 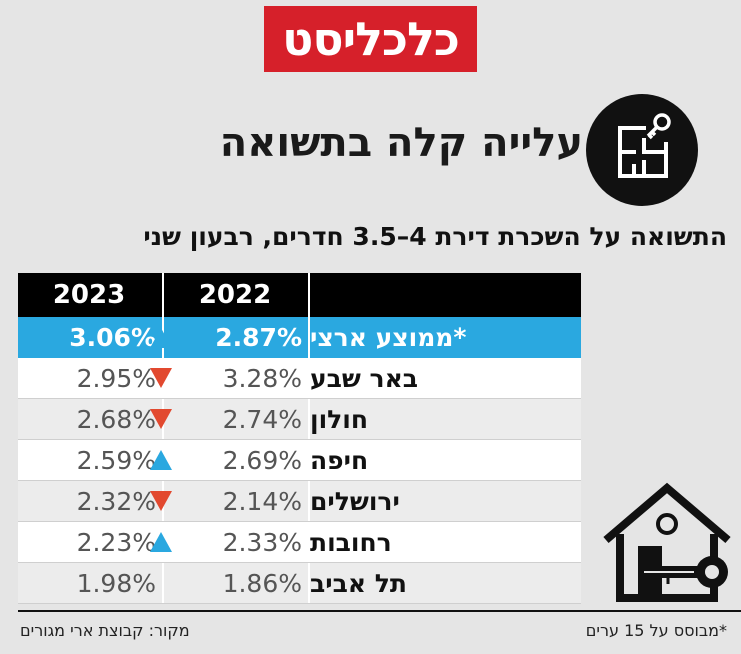 What do you see at coordinates (262, 378) in the screenshot?
I see `value-2022: 3.28%` at bounding box center [262, 378].